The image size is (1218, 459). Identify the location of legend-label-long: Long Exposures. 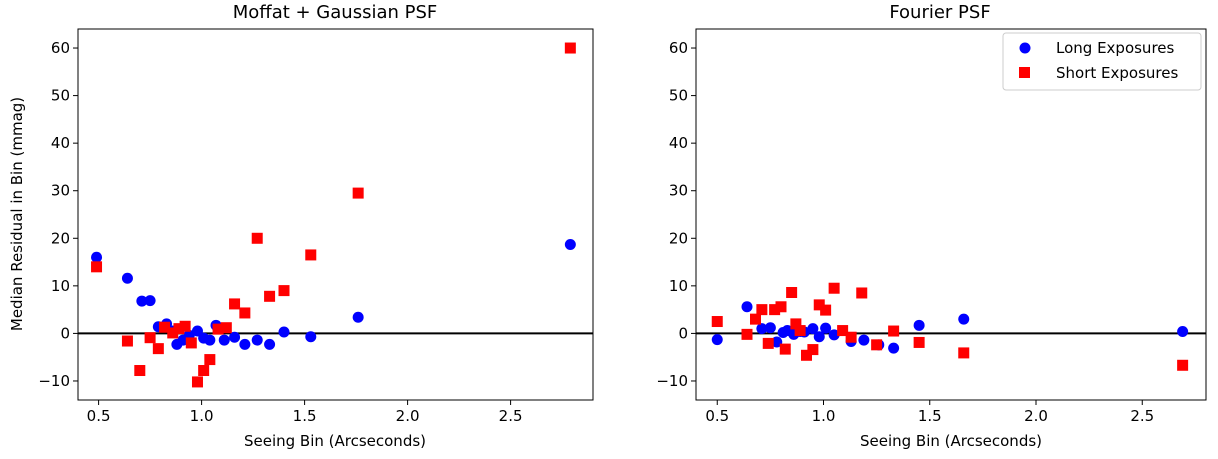
(1115, 48).